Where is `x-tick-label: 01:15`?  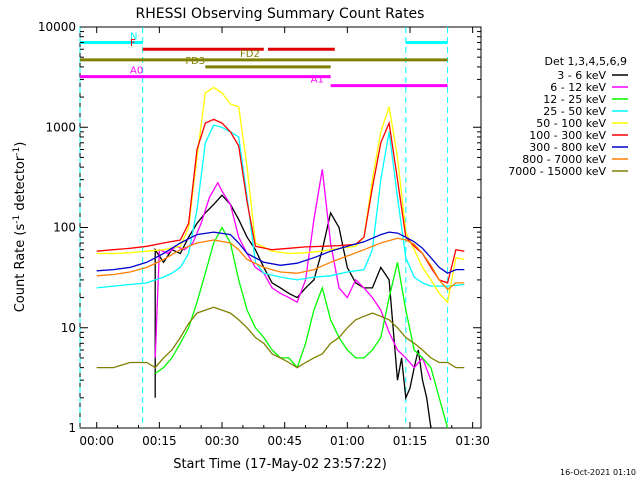
x-tick-label: 01:15 is located at coordinates (410, 441).